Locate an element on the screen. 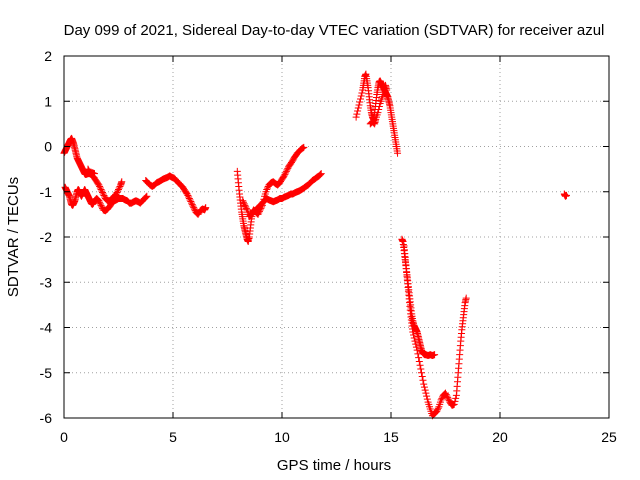 This screenshot has height=480, width=640. x-tick-label: 0 is located at coordinates (64, 437).